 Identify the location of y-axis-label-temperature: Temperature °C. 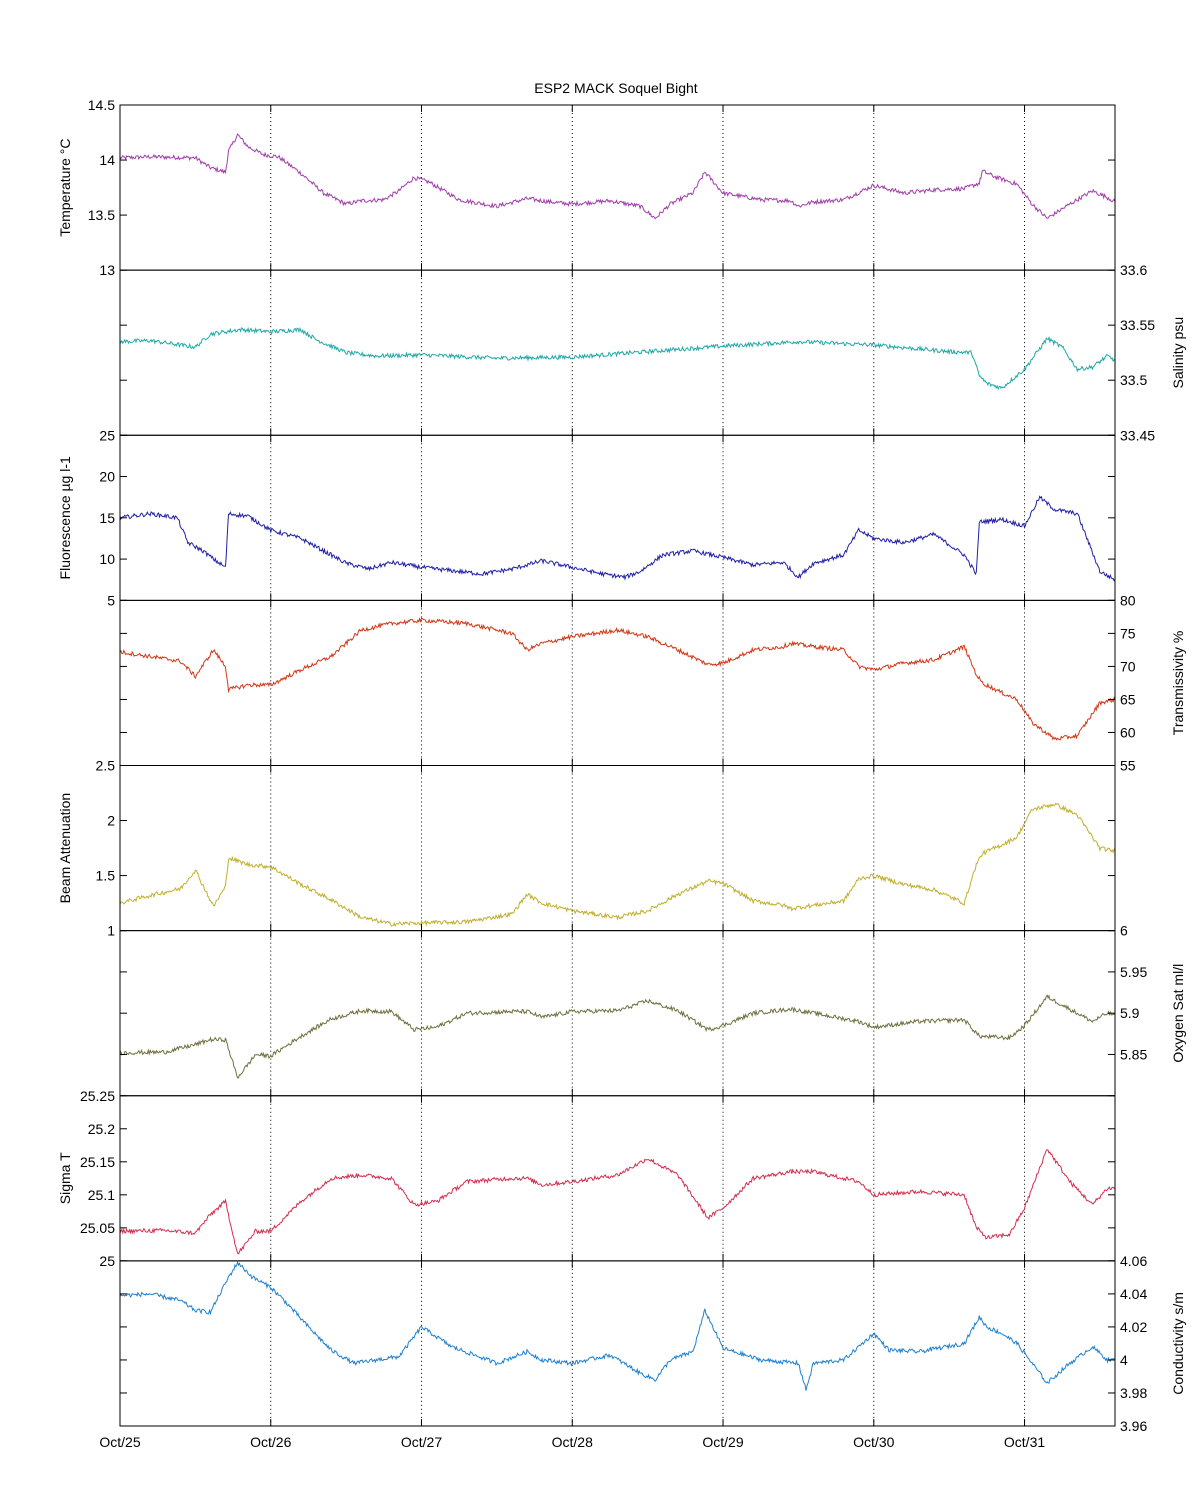
(65, 187).